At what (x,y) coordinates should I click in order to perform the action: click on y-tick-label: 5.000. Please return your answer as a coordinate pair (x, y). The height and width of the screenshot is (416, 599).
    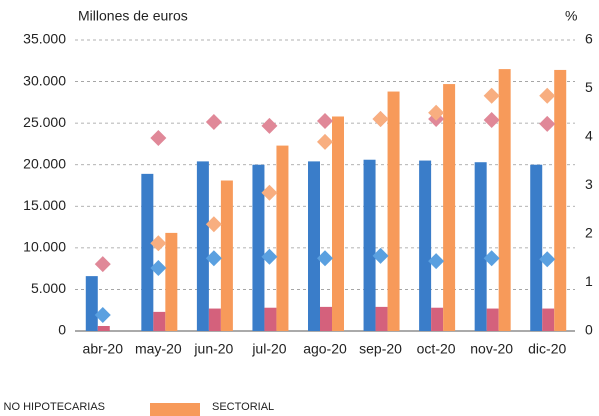
    Looking at the image, I should click on (48, 288).